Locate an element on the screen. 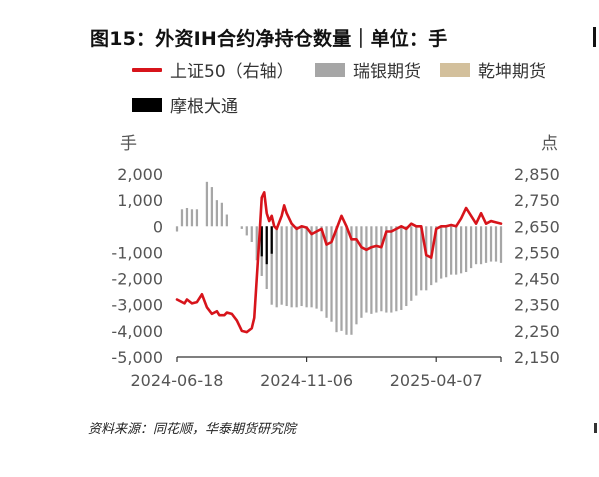 This screenshot has width=599, height=477. right-axis-tick-label: 2,450 is located at coordinates (537, 279).